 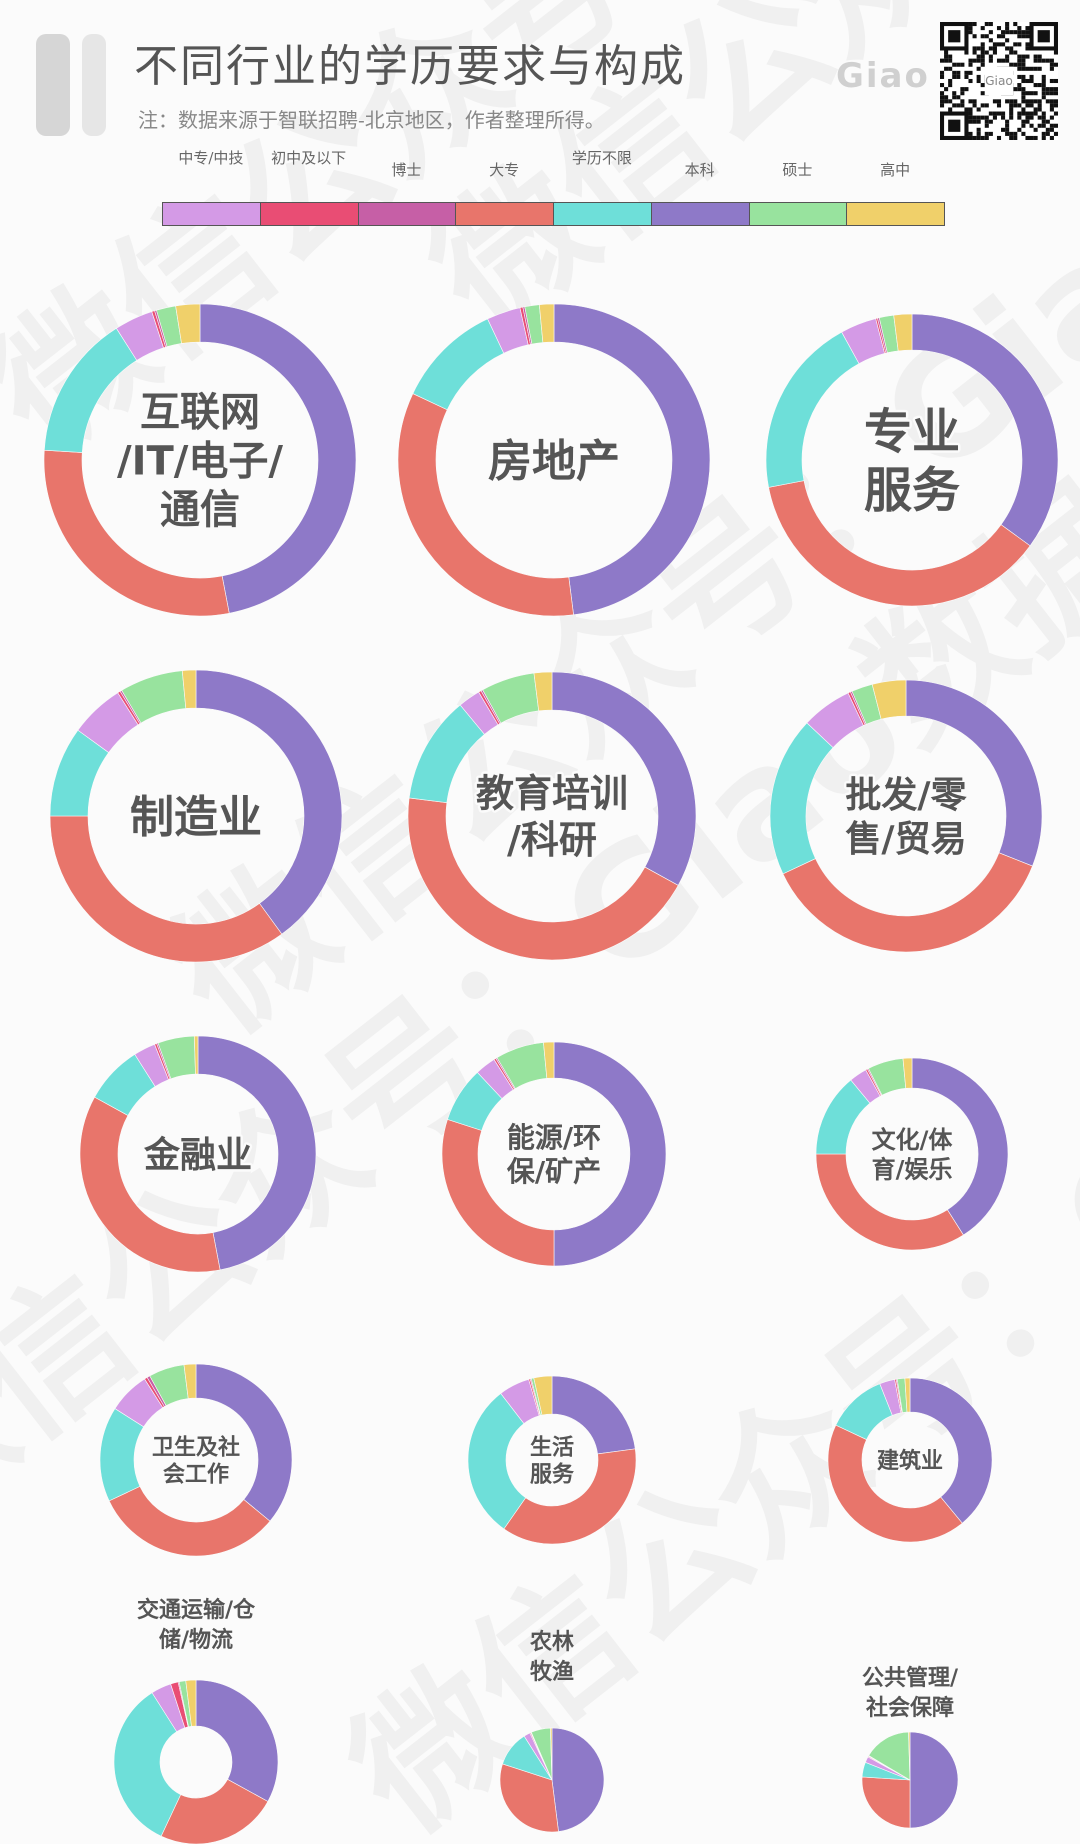 I want to click on donut-chart: 房地产, so click(x=554, y=460).